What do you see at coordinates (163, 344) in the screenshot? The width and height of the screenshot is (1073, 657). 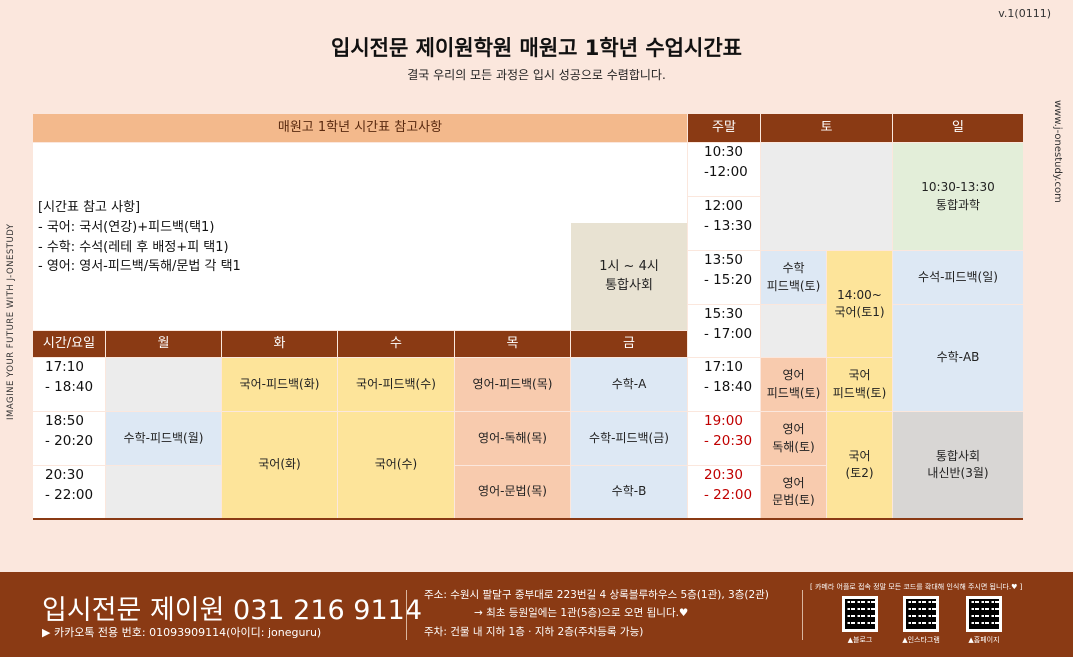 I see `weekday-header-mon: 월` at bounding box center [163, 344].